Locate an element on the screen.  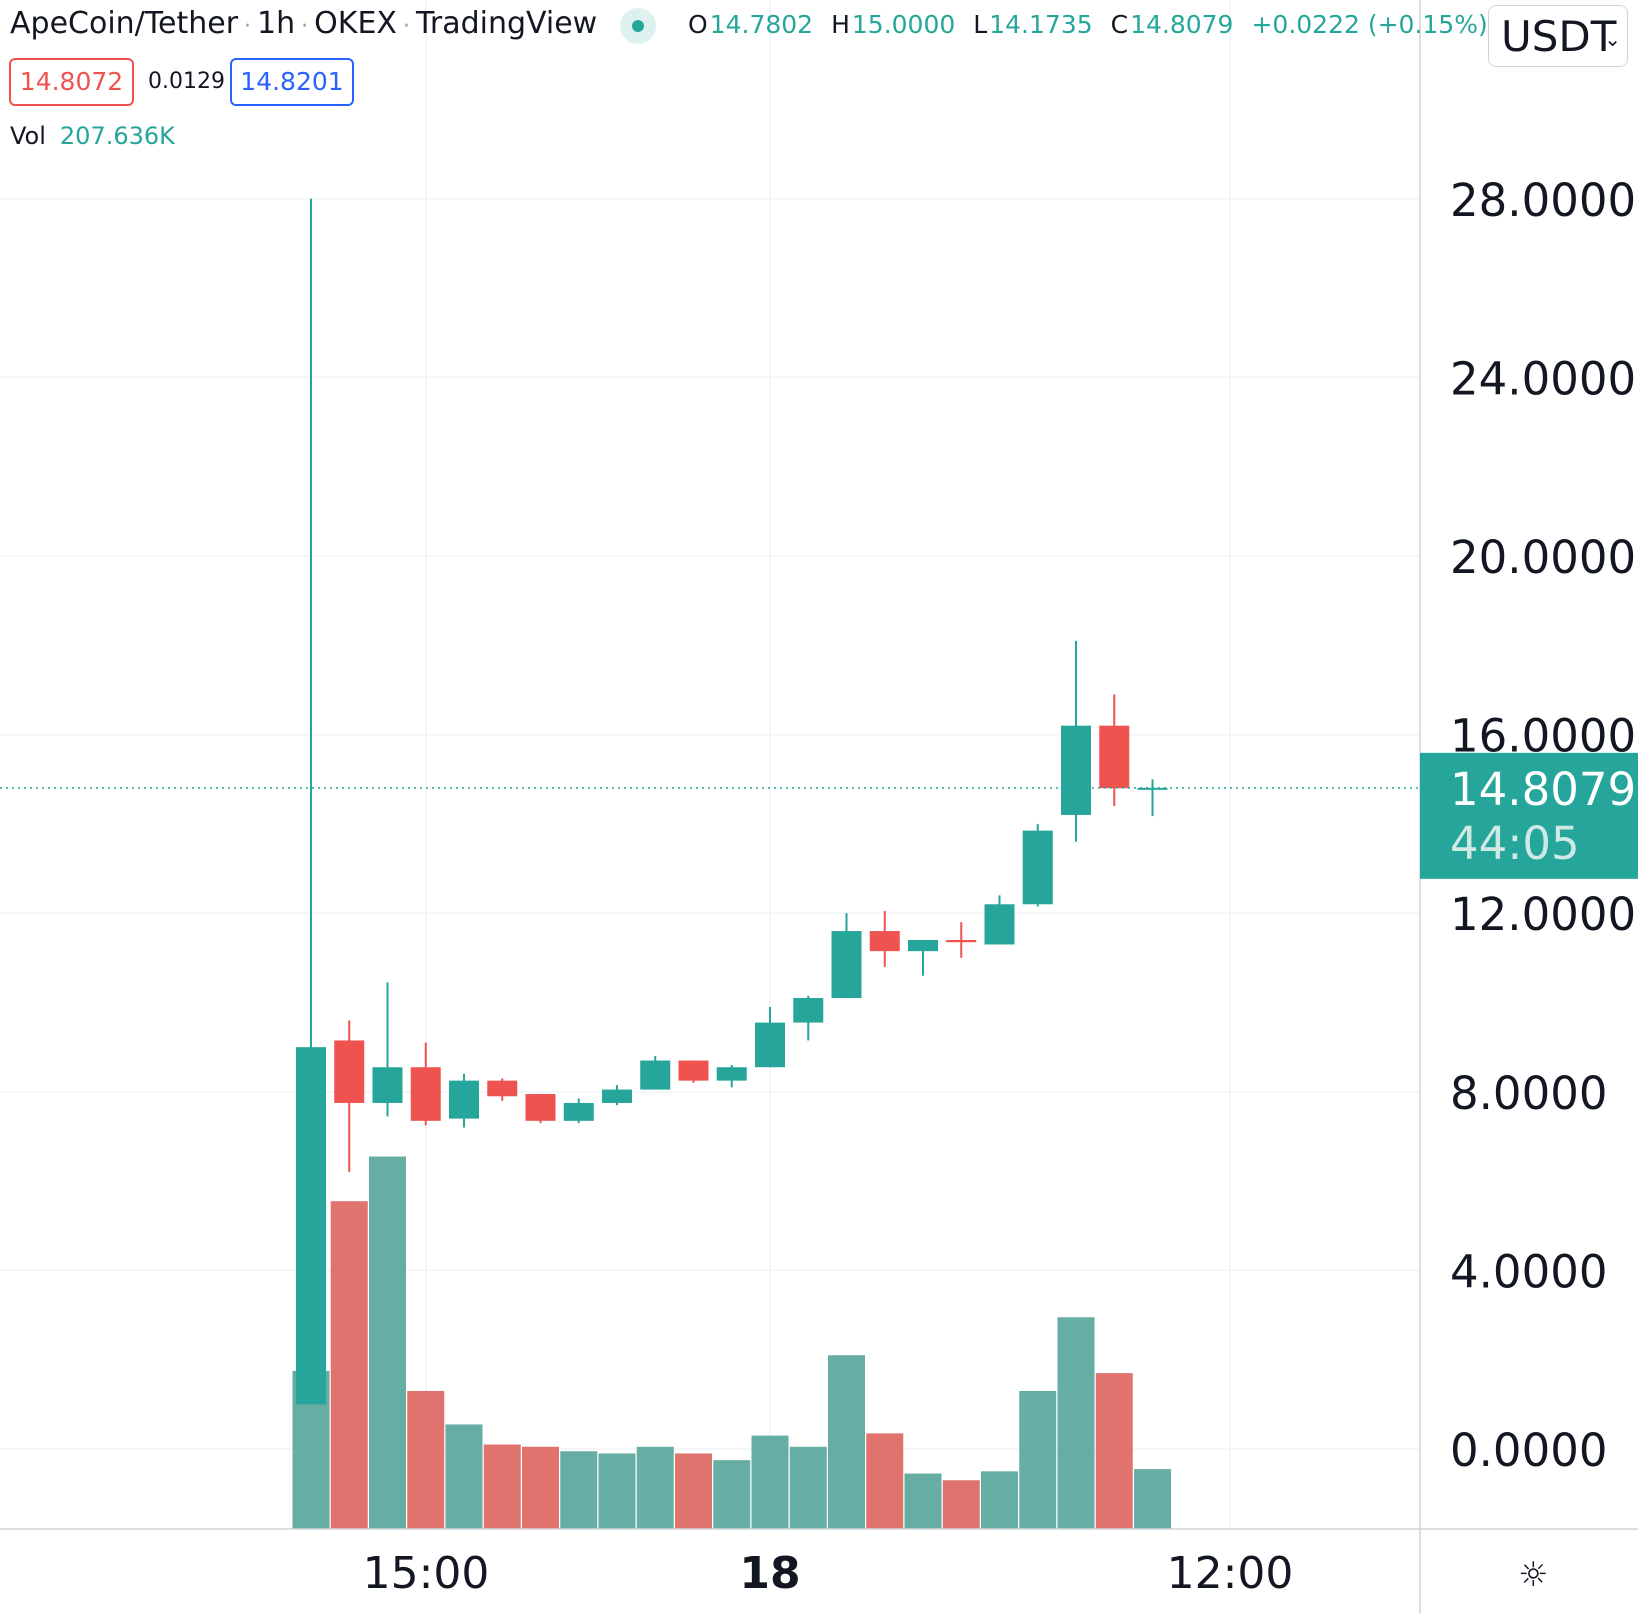
close-value: 14.8079 is located at coordinates (1182, 24).